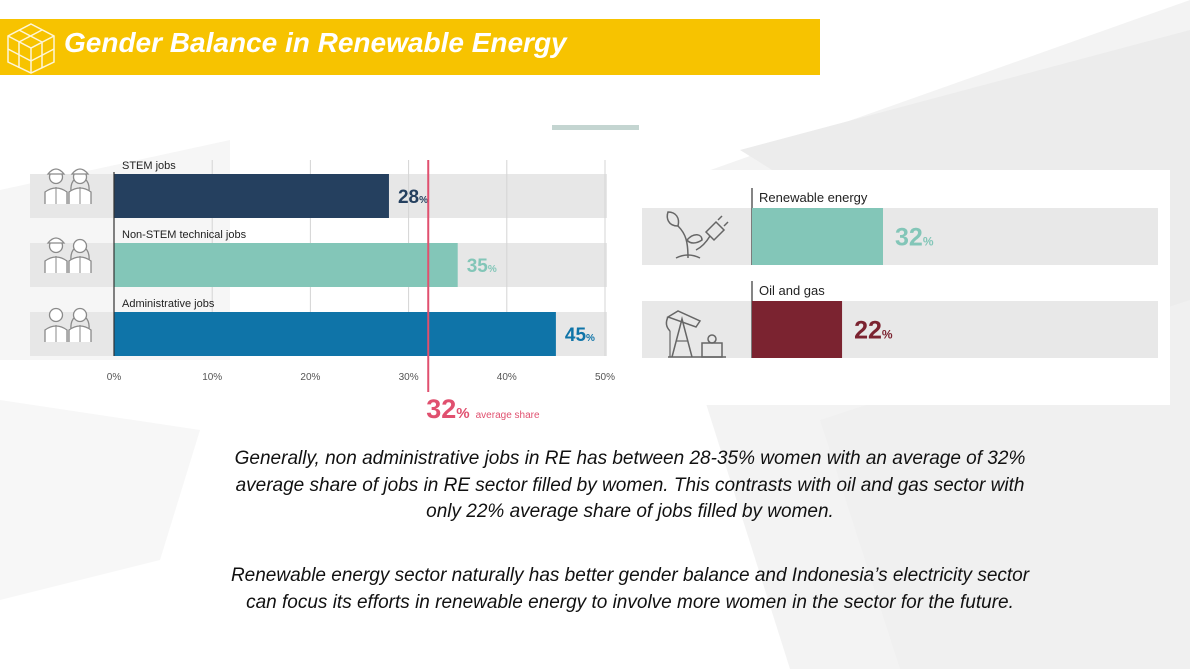 The width and height of the screenshot is (1190, 669). I want to click on title-bar, so click(410, 47).